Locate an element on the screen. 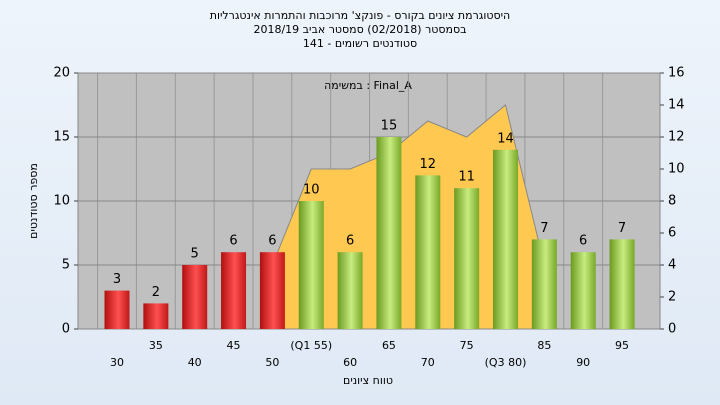  x-axis-label: טווח ציונים is located at coordinates (368, 380).